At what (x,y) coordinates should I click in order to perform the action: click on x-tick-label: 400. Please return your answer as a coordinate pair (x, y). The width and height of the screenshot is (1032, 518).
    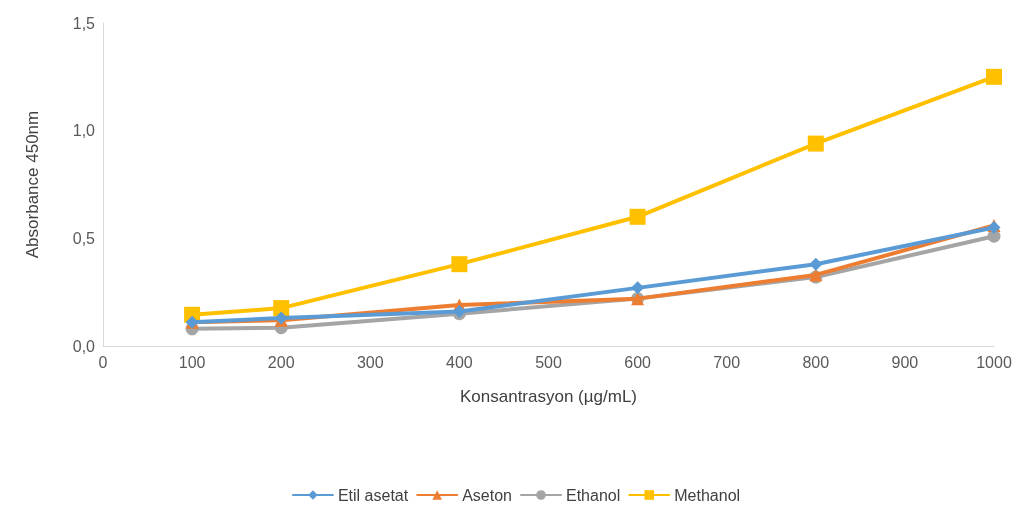
    Looking at the image, I should click on (459, 362).